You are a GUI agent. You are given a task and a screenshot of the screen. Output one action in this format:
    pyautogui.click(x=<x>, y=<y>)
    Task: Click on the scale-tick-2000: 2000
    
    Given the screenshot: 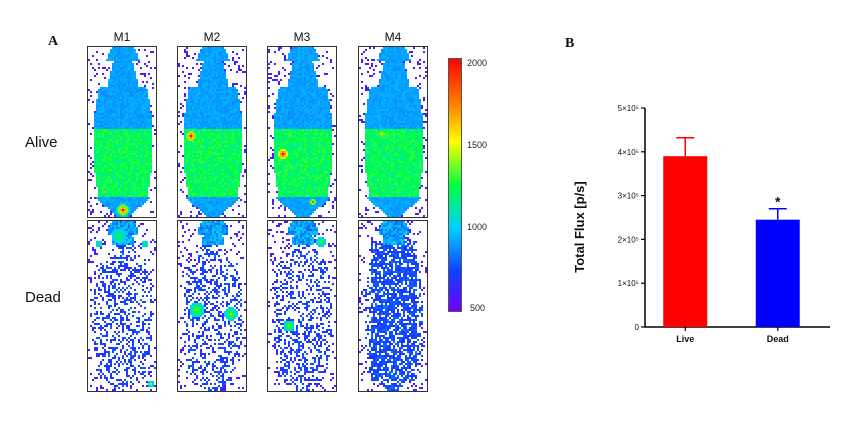 What is the action you would take?
    pyautogui.click(x=477, y=63)
    